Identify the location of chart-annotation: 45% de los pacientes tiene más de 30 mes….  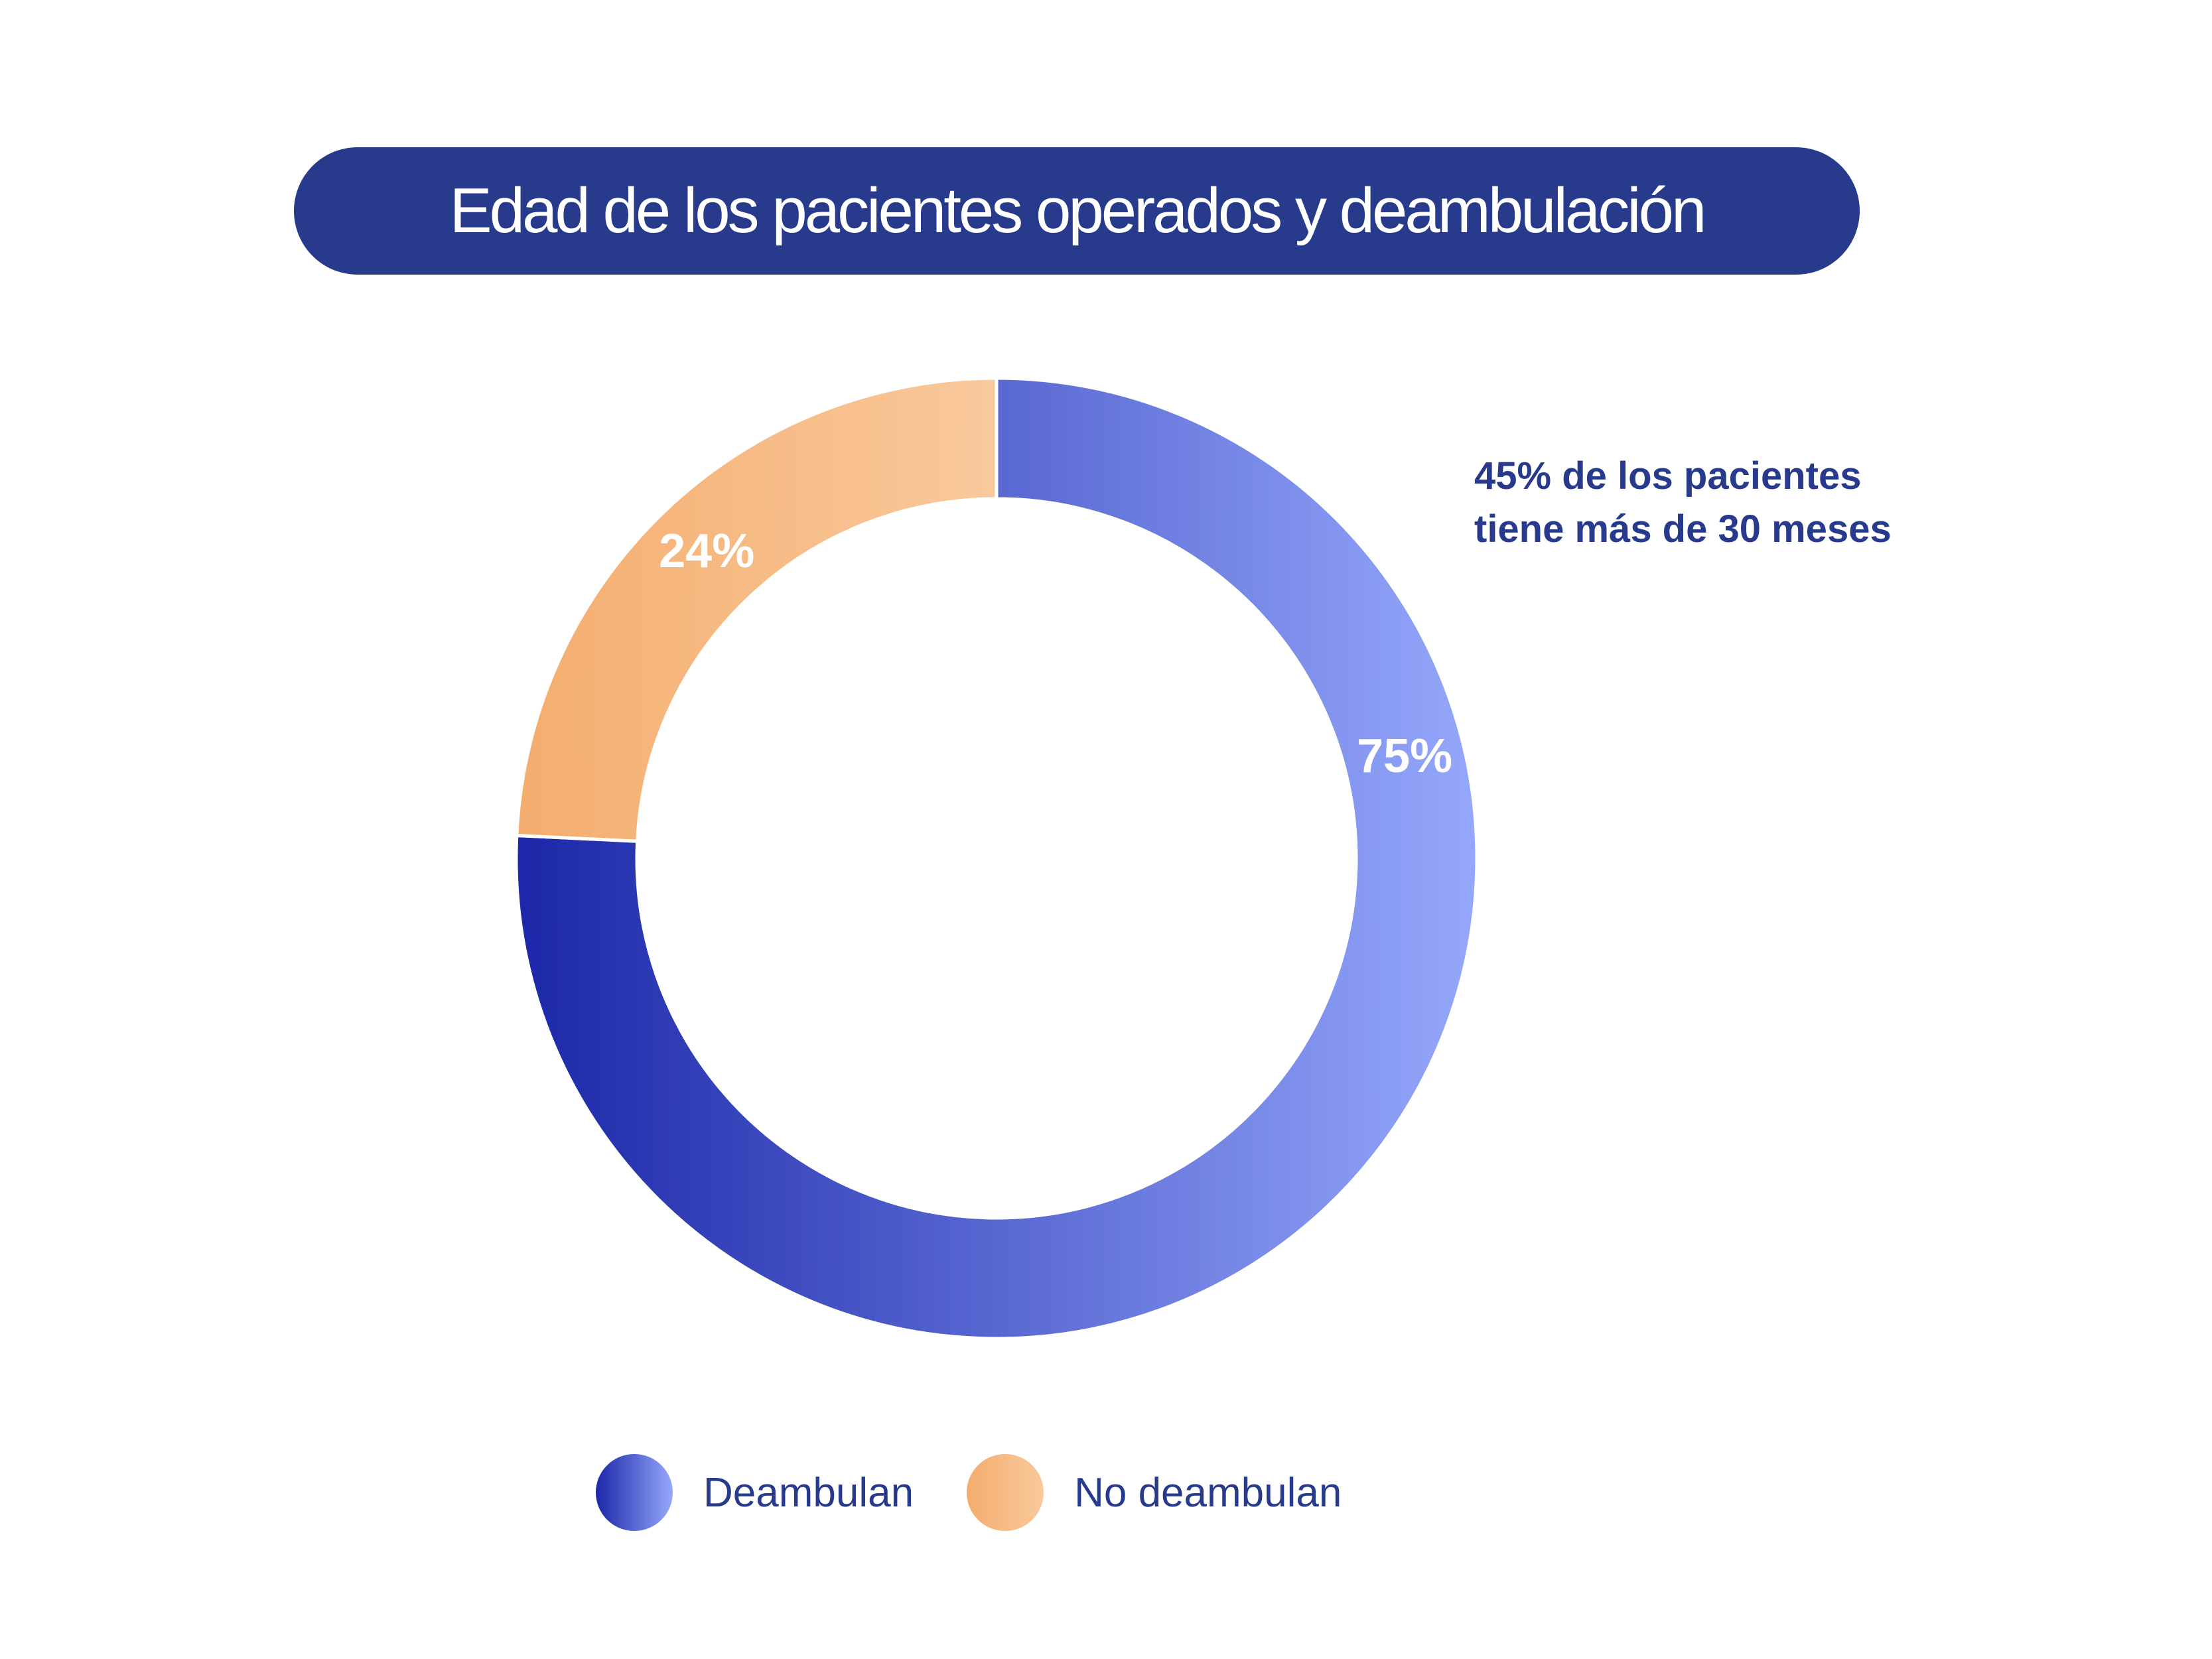
(1772, 503).